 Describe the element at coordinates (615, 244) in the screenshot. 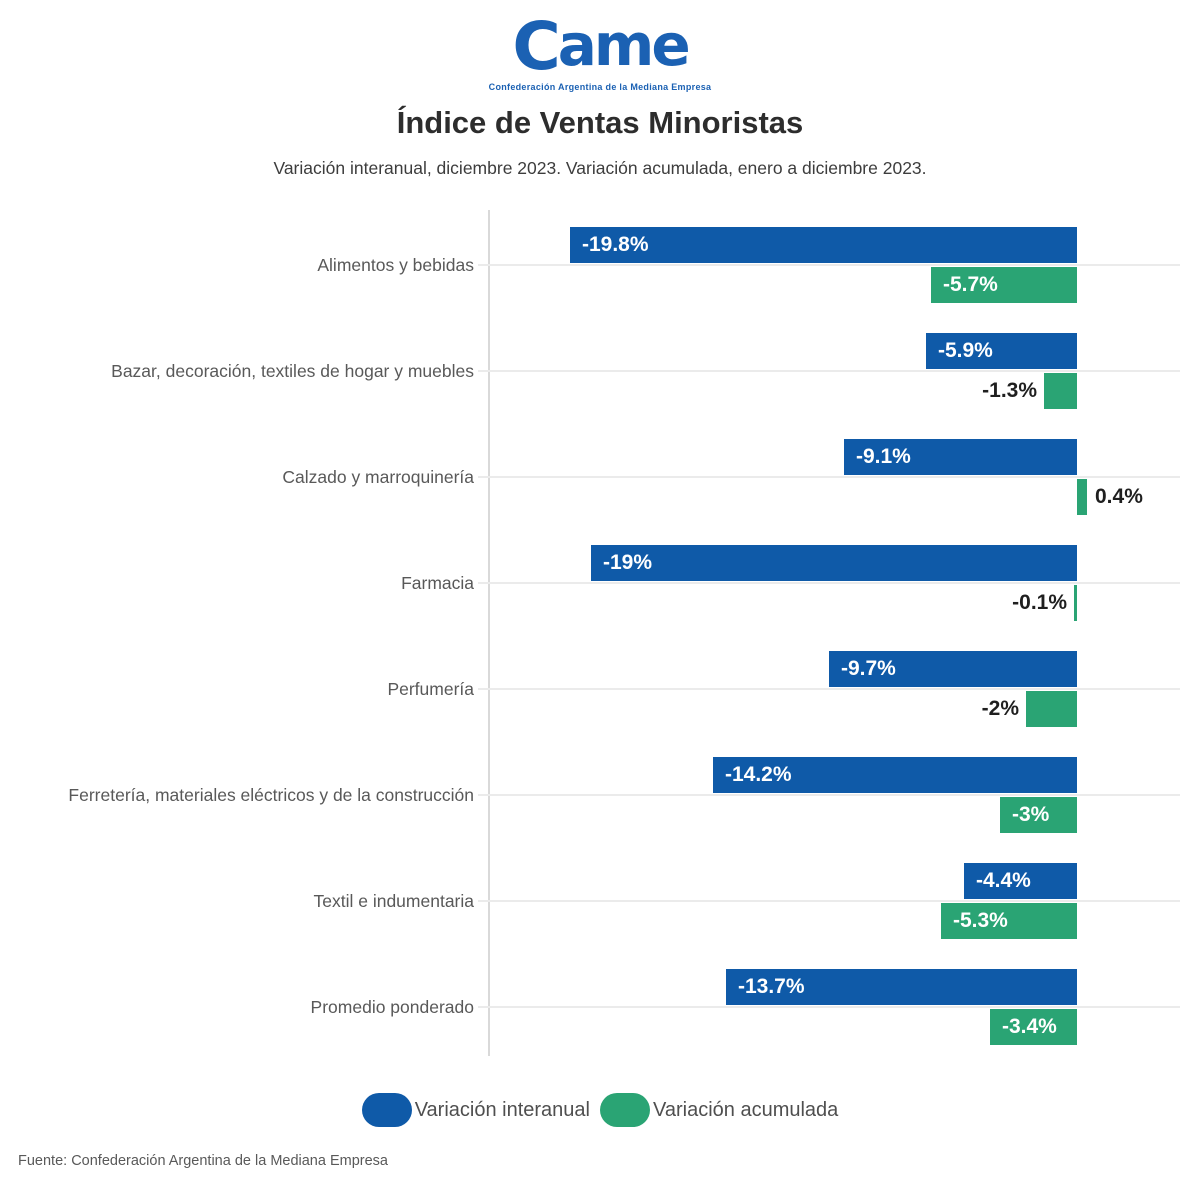

I see `bar-value-label: -19.8%` at that location.